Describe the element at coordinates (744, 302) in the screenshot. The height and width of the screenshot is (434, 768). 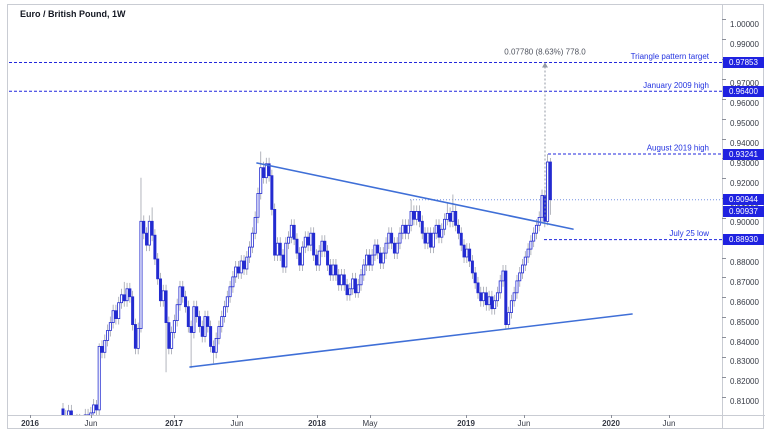
I see `price-tick-label: 0.86000` at that location.